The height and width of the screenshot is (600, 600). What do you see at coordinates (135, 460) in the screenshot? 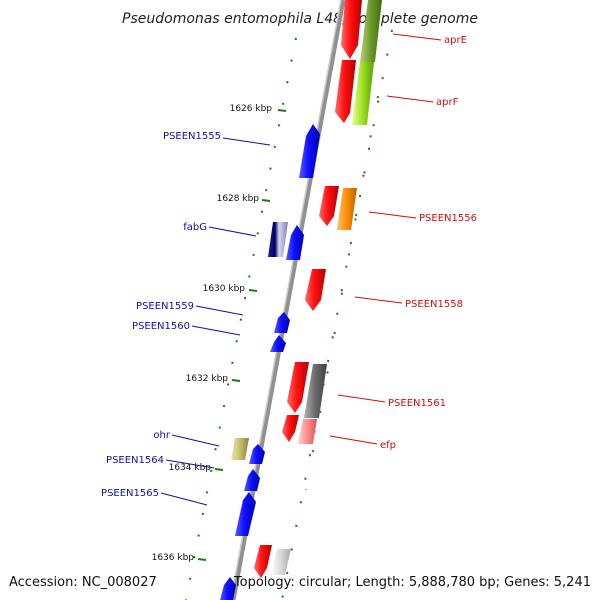
I see `label-PSEEN1564: PSEEN1564` at bounding box center [135, 460].